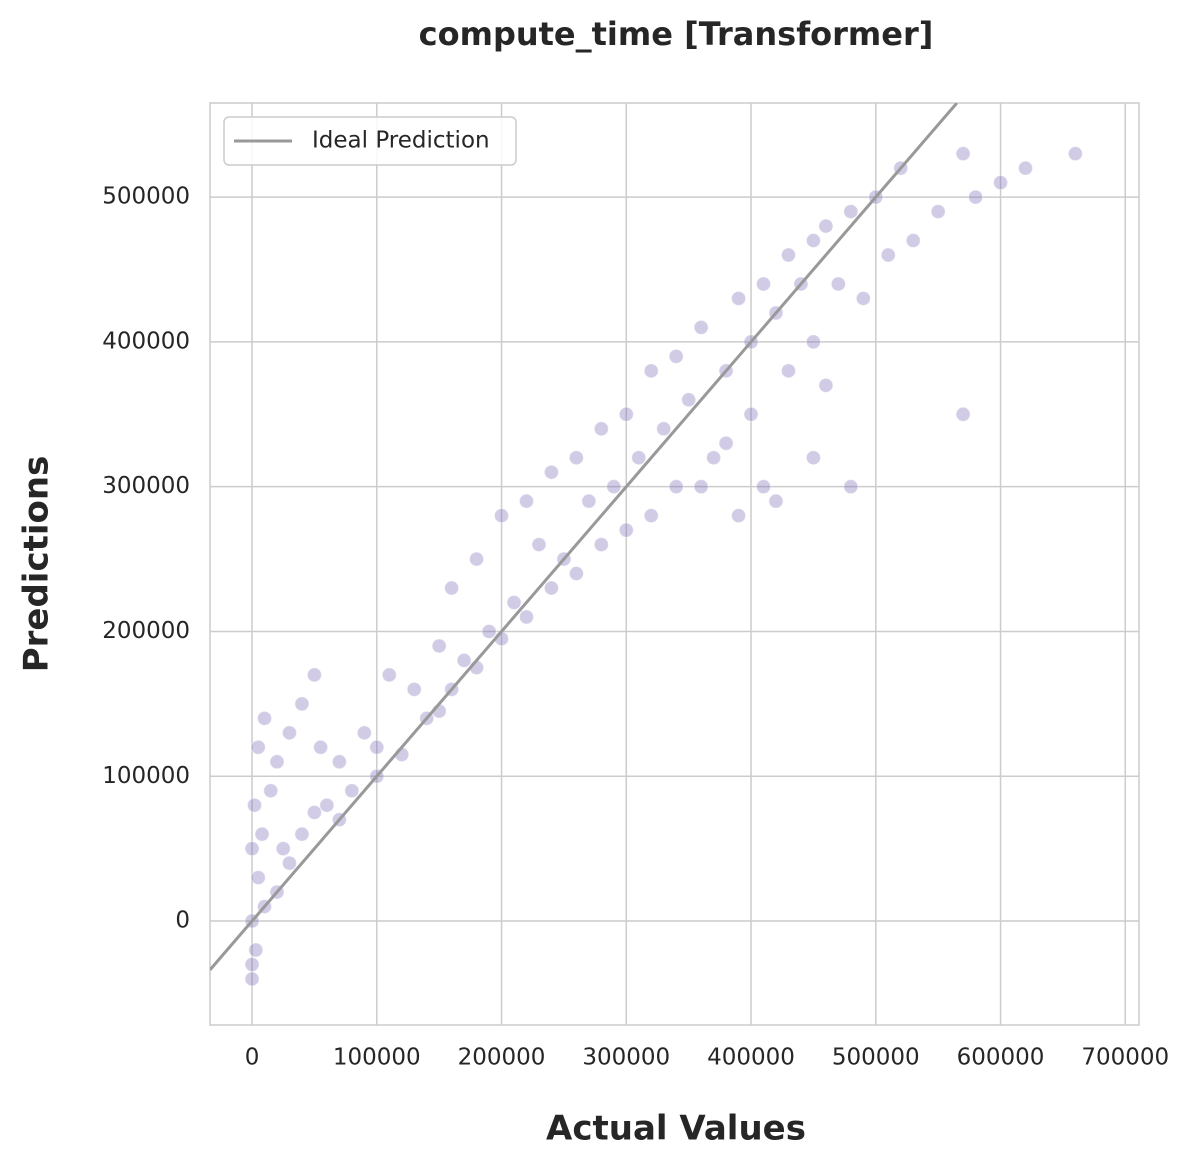 This screenshot has height=1174, width=1191. Describe the element at coordinates (502, 1058) in the screenshot. I see `x-tick-label: 200000` at that location.